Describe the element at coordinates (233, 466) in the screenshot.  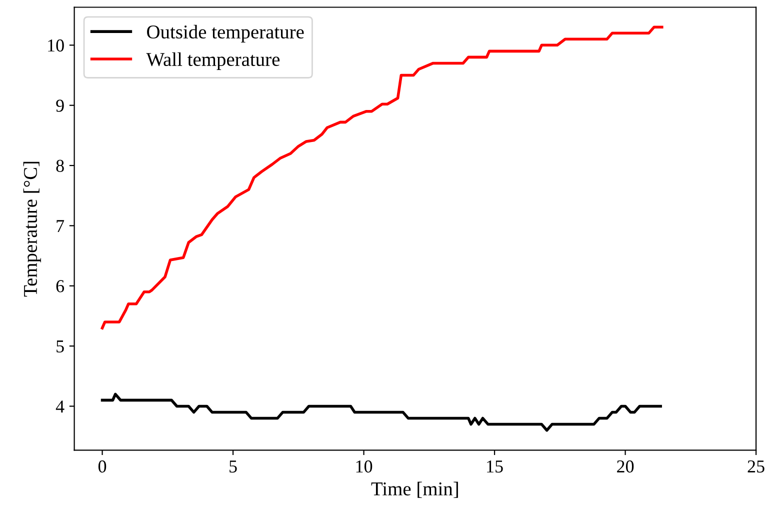
I see `x-tick-label: 5` at that location.